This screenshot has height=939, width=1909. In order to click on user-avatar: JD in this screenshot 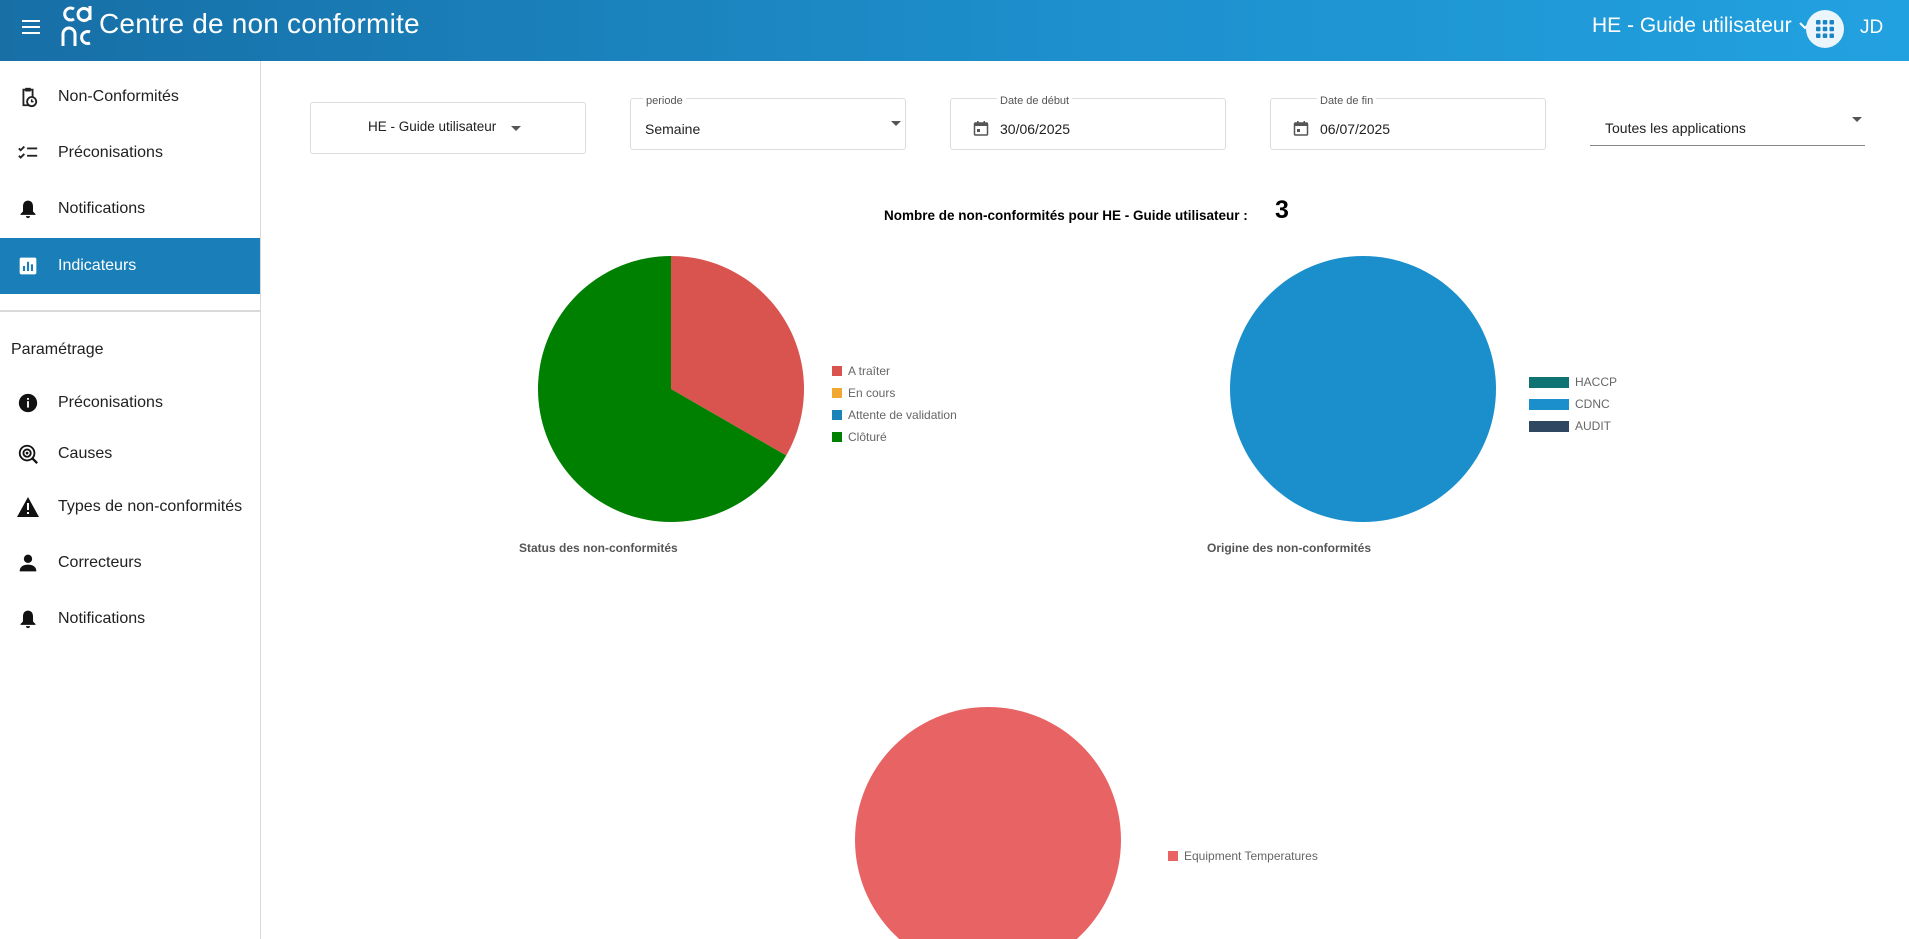, I will do `click(1872, 27)`.